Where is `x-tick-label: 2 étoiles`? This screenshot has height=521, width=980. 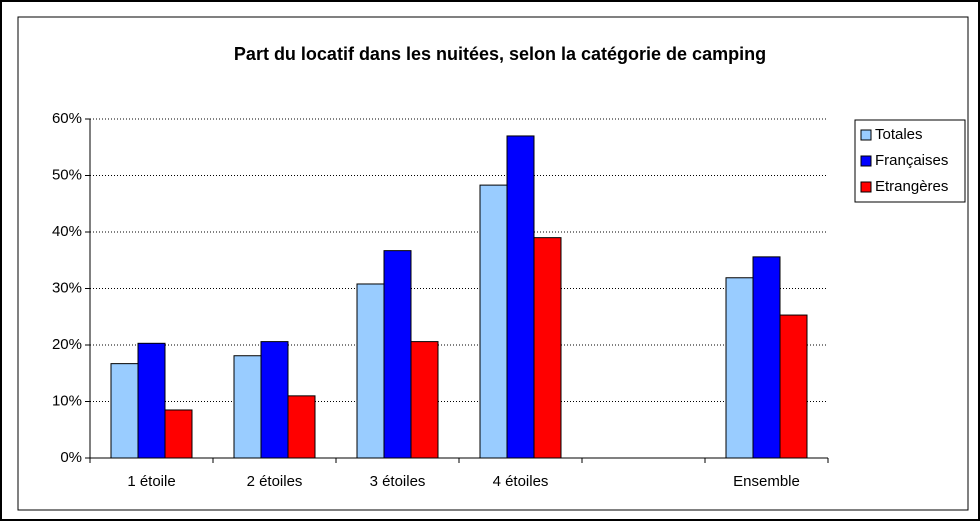 x-tick-label: 2 étoiles is located at coordinates (275, 481).